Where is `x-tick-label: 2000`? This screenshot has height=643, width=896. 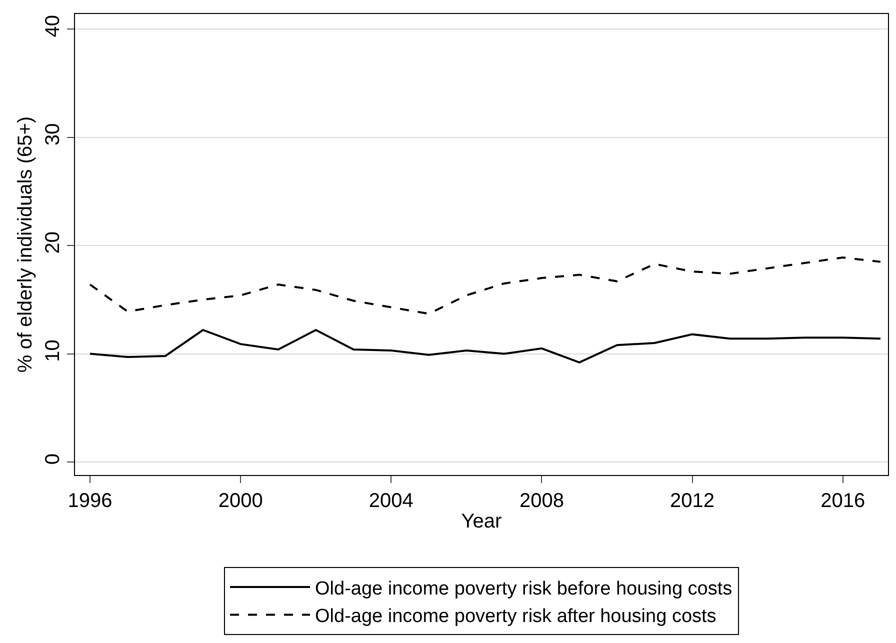 x-tick-label: 2000 is located at coordinates (240, 501).